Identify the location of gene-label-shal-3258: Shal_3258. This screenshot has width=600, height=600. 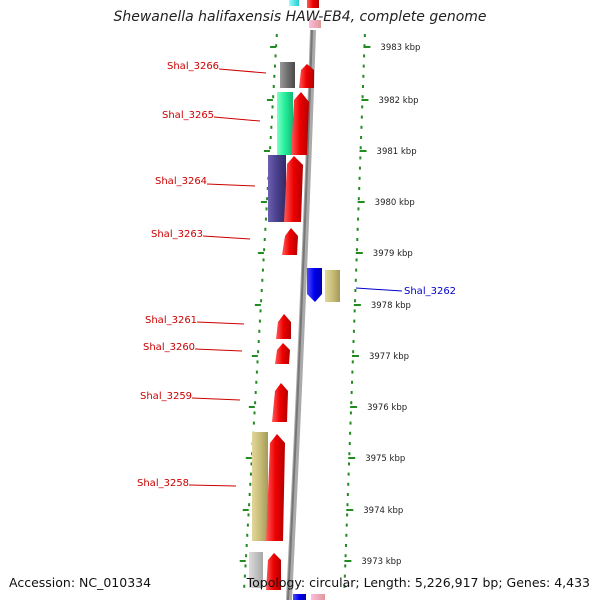
(163, 483).